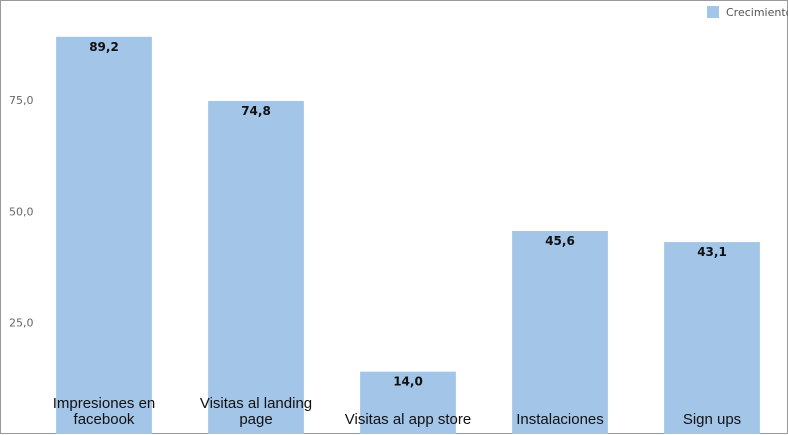 The image size is (788, 435). I want to click on legend-swatch, so click(713, 12).